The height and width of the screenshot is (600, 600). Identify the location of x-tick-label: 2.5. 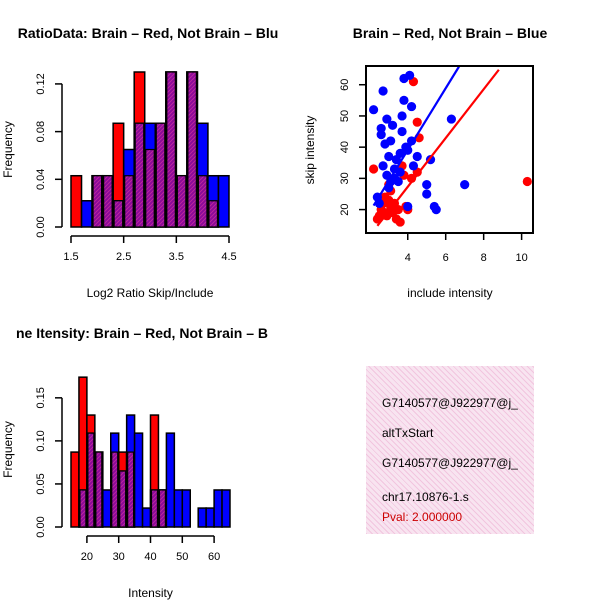
(123, 257).